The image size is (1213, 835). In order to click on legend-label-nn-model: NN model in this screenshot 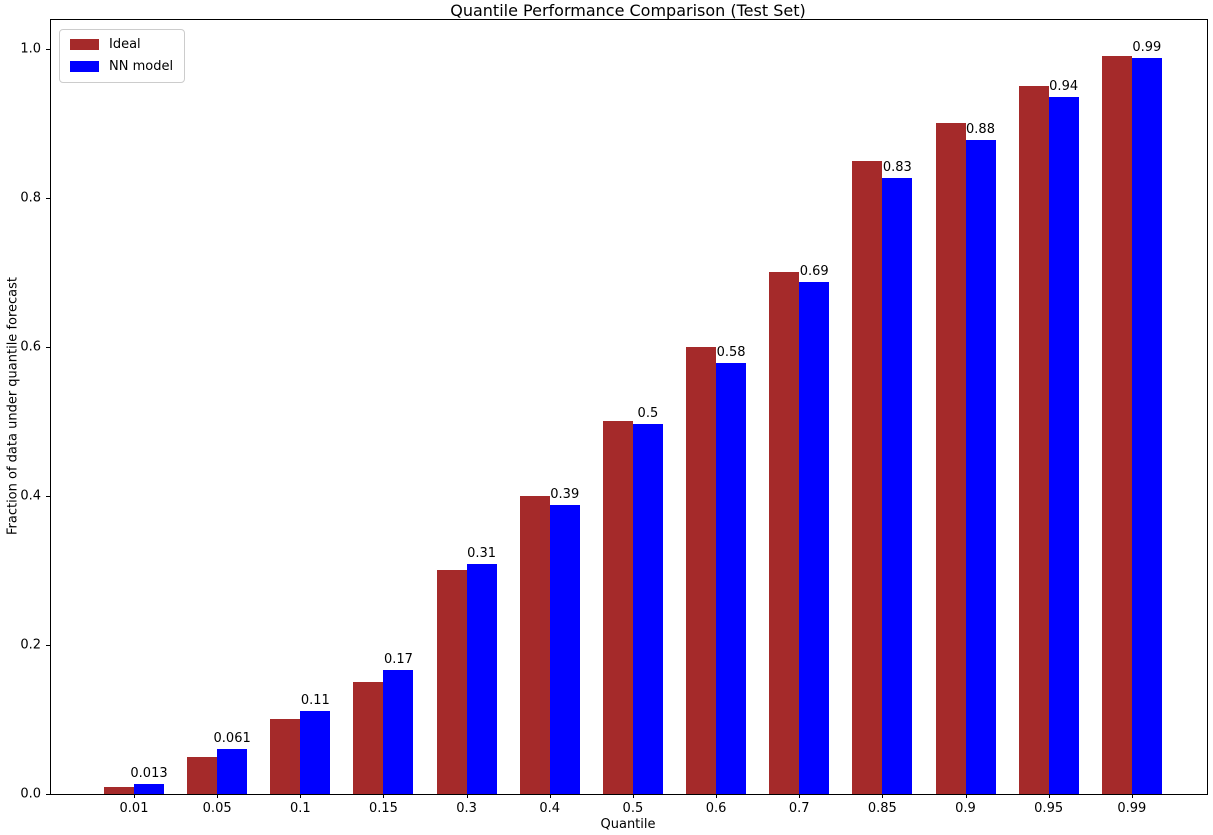, I will do `click(141, 66)`.